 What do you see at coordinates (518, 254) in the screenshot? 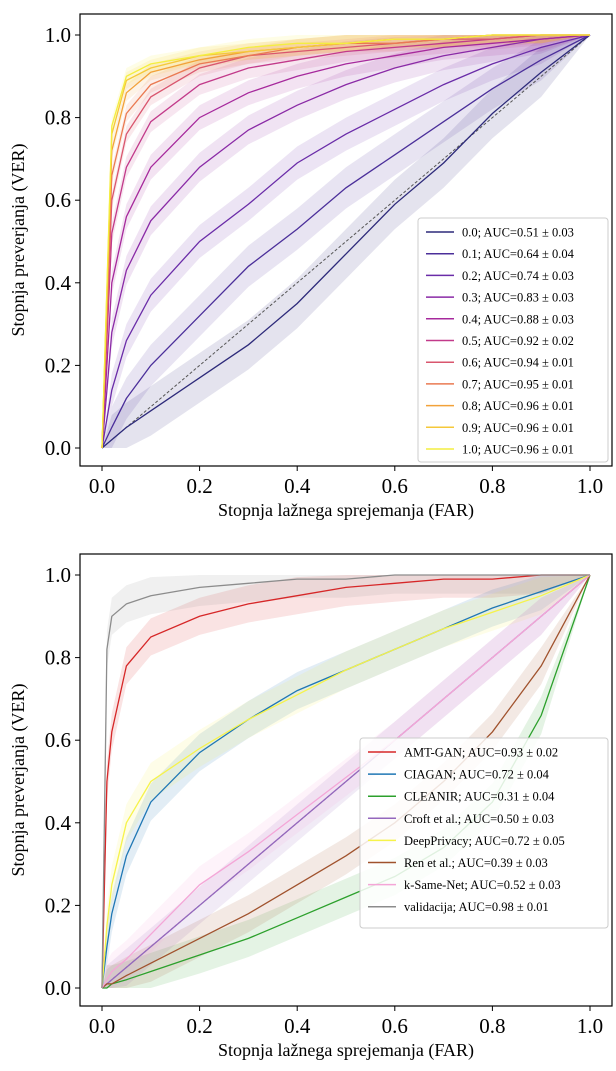
I see `legend-entry: 0.1; AUC=0.64 ± 0.04` at bounding box center [518, 254].